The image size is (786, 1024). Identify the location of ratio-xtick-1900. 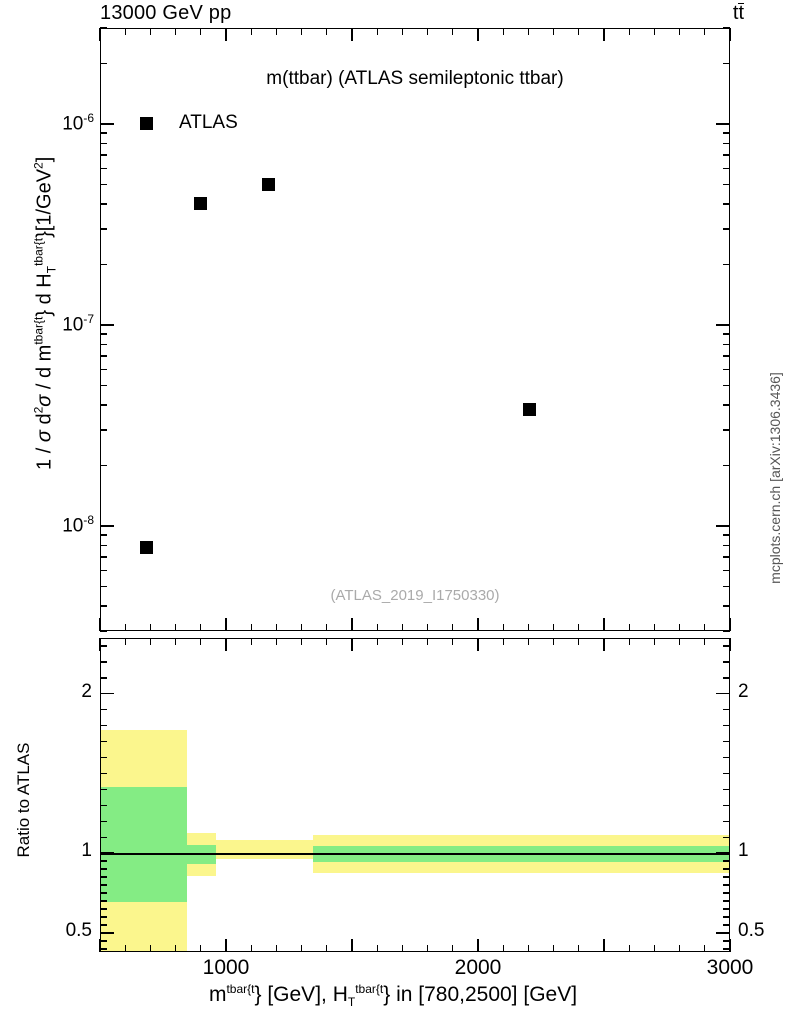
(453, 641).